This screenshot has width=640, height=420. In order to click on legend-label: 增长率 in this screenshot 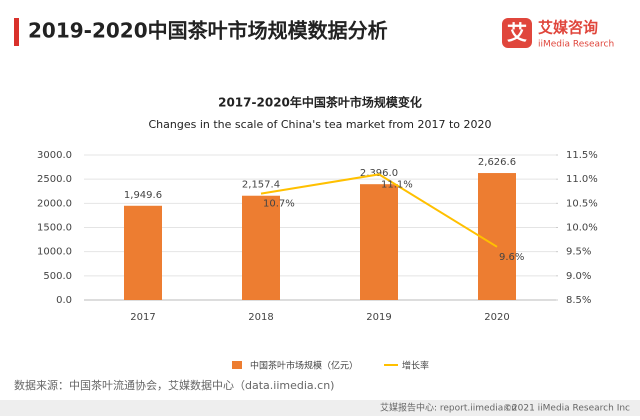, I will do `click(415, 366)`.